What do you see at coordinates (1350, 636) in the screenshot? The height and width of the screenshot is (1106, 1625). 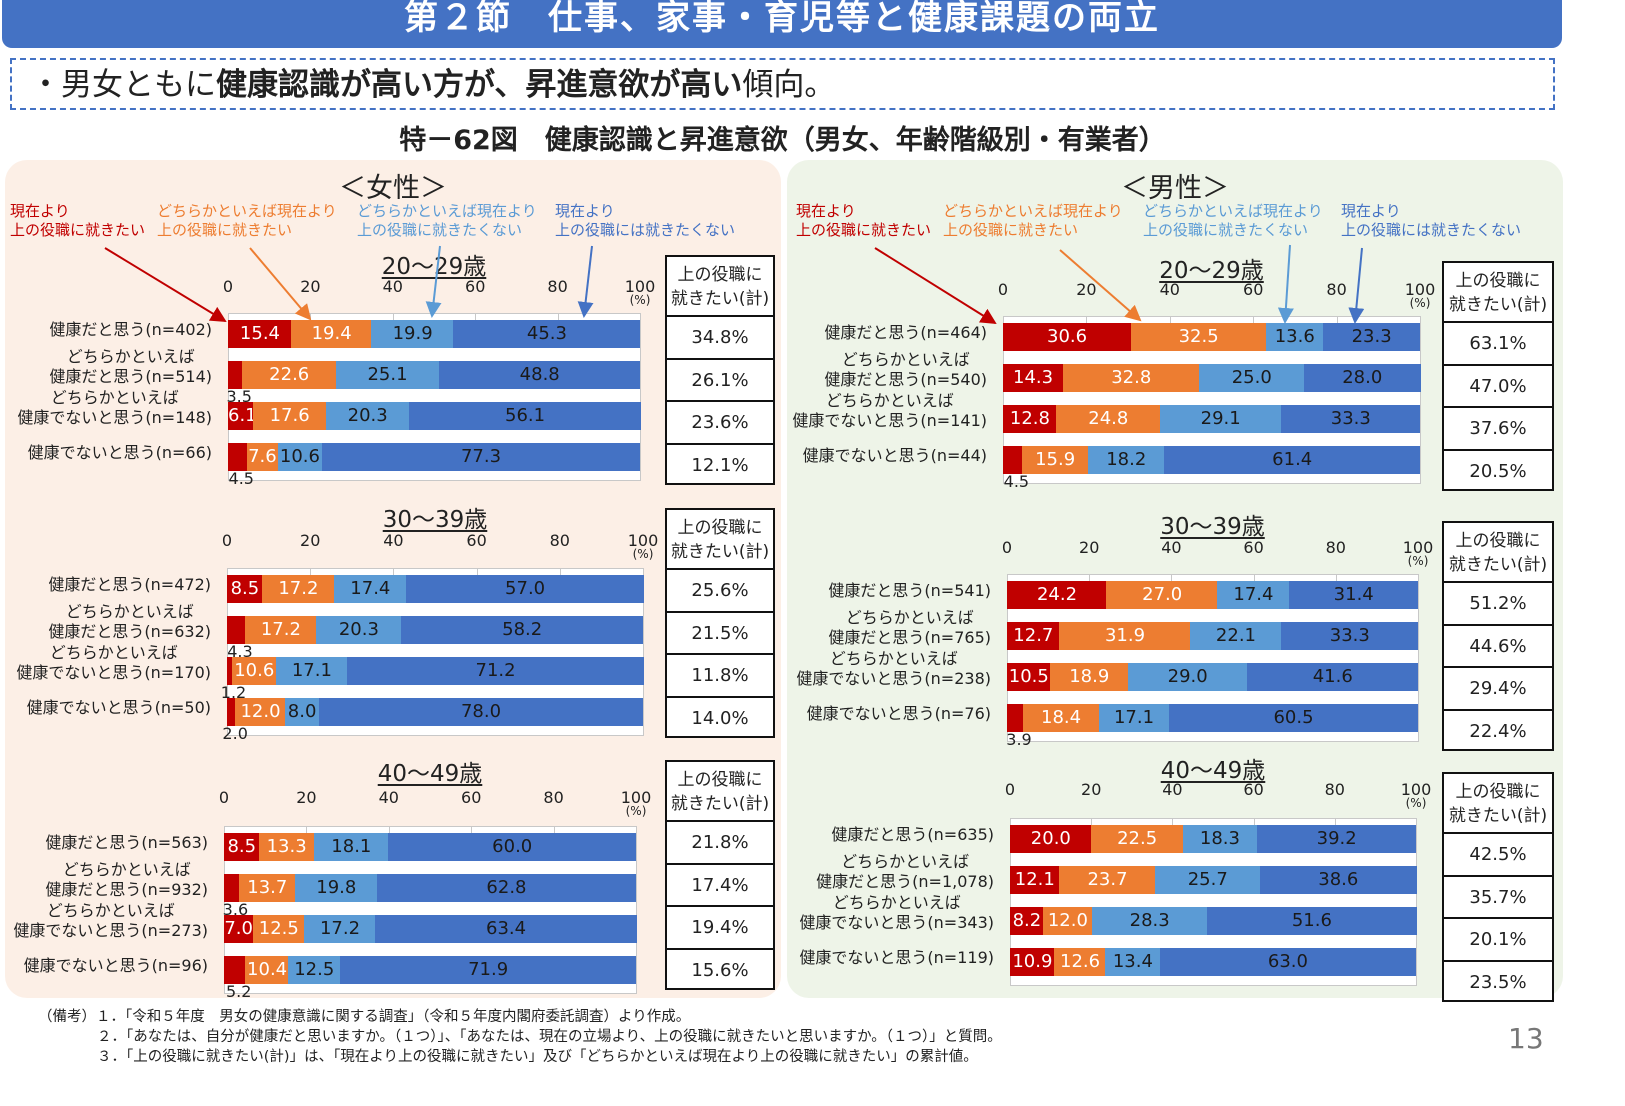 I see `bar-segment-3: 33.3` at bounding box center [1350, 636].